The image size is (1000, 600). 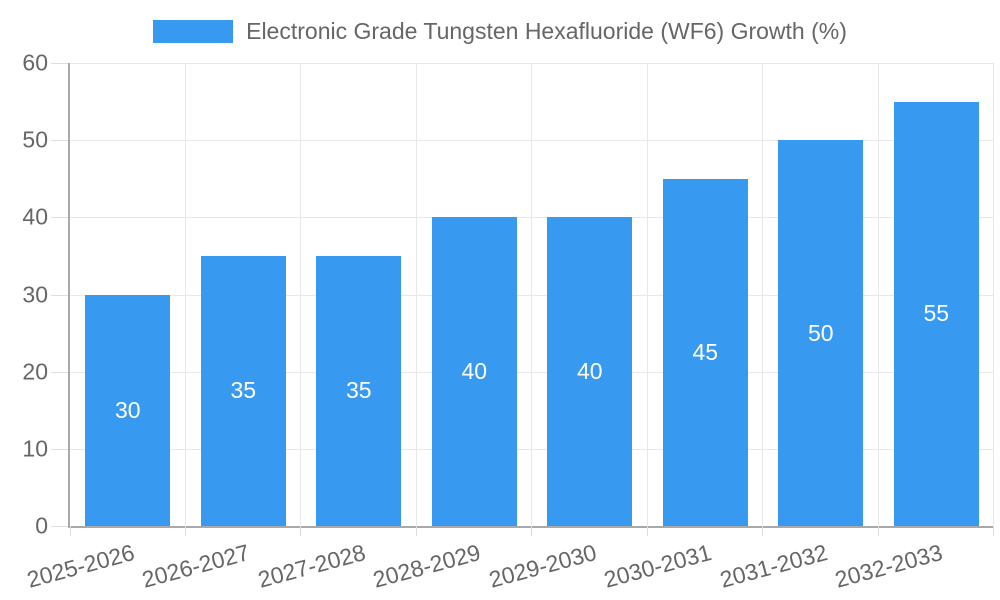 I want to click on y-axis-labels: 0 10 20 30 40 50 60, so click(x=24, y=294).